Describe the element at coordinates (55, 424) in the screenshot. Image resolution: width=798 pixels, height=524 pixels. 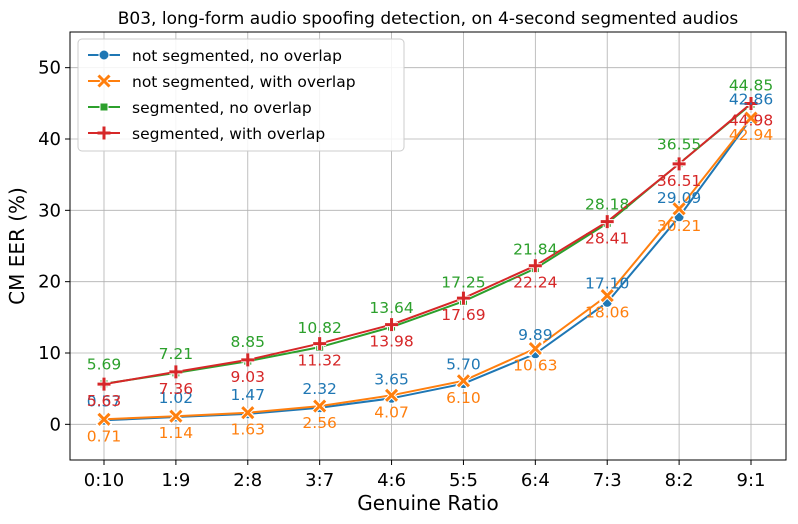
I see `y-tick-label: 0` at that location.